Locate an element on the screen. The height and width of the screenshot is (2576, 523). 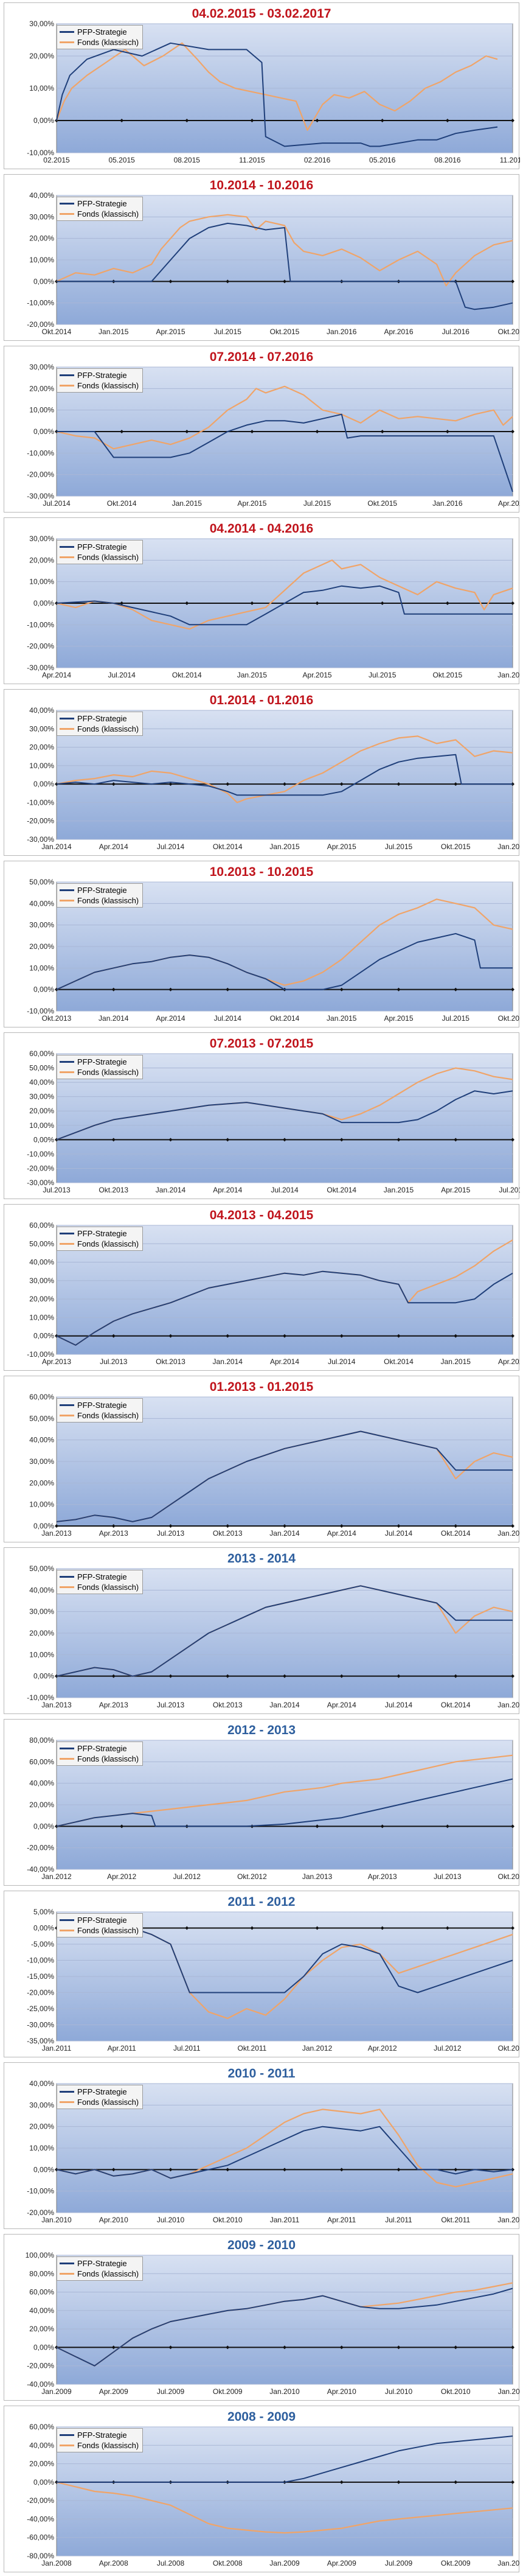
y-tick-label: -40,00% is located at coordinates (41, 2519).